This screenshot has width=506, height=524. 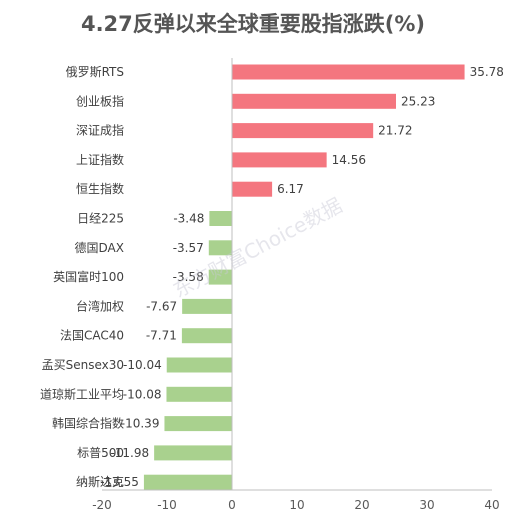 What do you see at coordinates (426, 505) in the screenshot?
I see `x-tick-label-5: 30` at bounding box center [426, 505].